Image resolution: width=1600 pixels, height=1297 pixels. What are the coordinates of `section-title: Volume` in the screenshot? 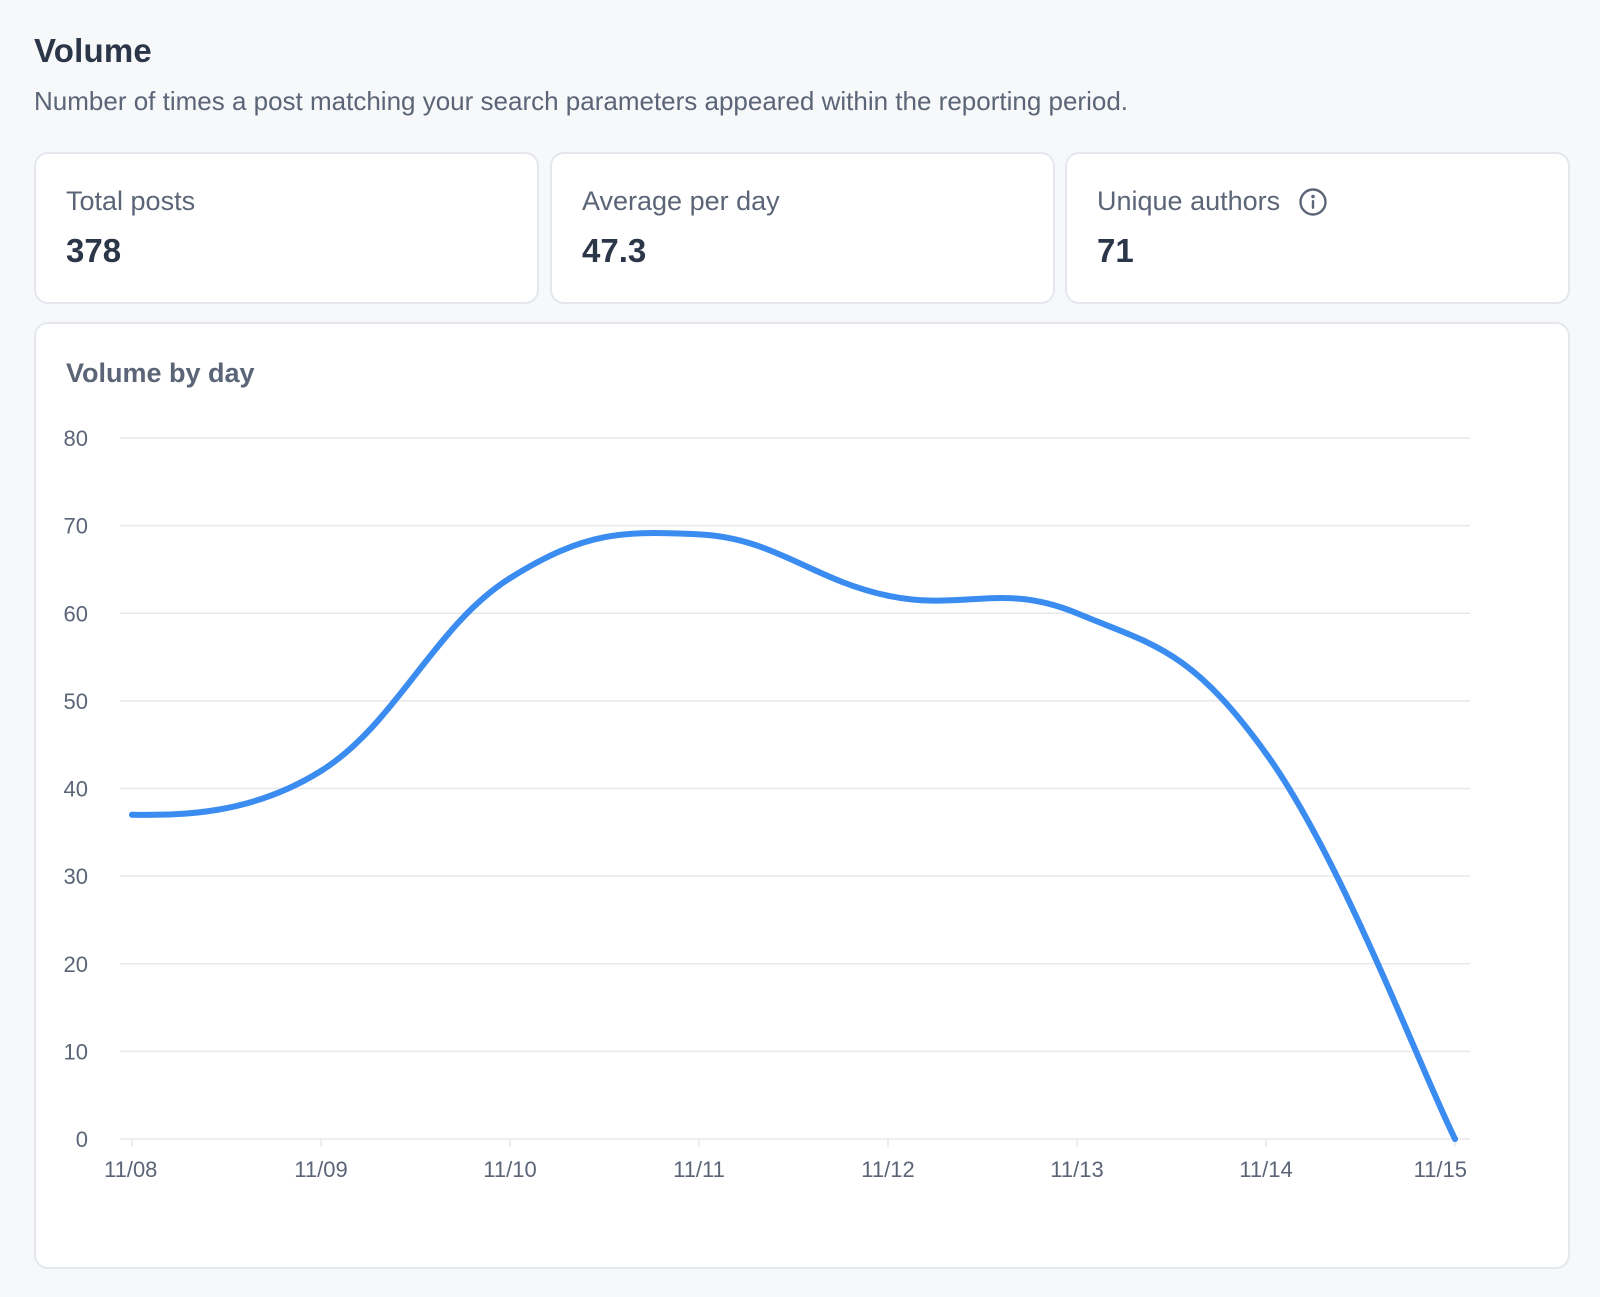 It's located at (93, 50).